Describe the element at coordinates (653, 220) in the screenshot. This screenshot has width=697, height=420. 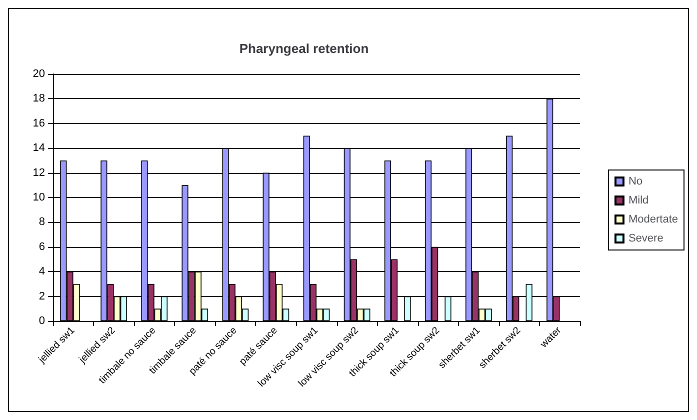
I see `legend-label: Modertate` at that location.